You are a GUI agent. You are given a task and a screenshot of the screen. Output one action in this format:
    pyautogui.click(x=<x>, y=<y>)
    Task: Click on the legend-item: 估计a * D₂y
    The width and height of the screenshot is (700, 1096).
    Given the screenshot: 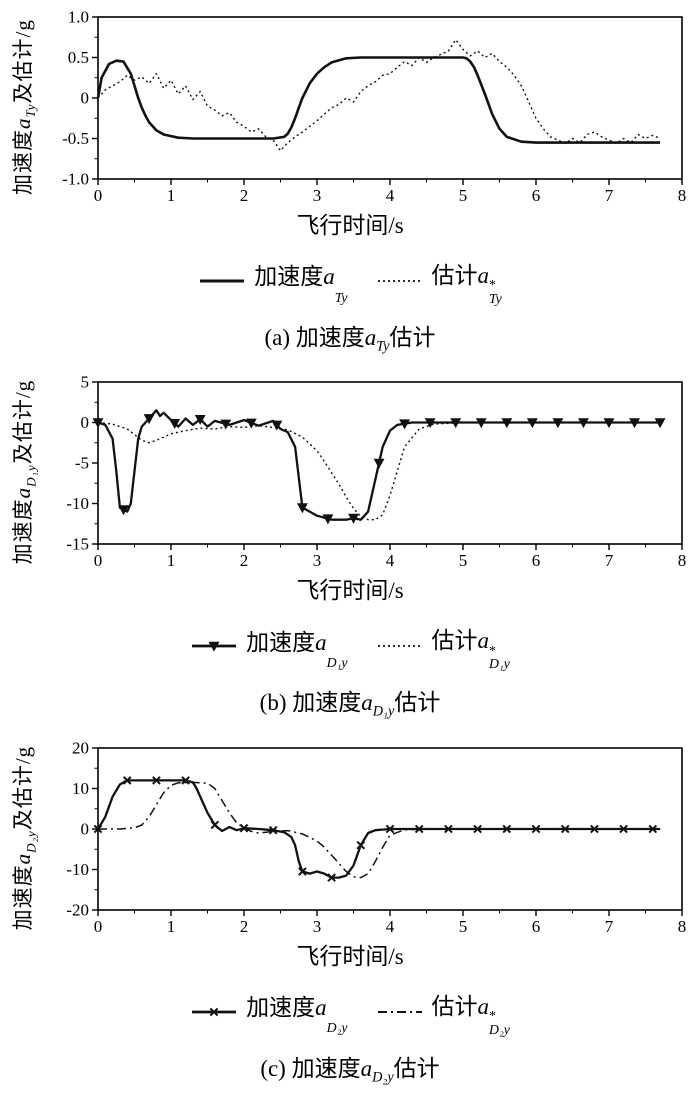 What is the action you would take?
    pyautogui.click(x=443, y=1012)
    